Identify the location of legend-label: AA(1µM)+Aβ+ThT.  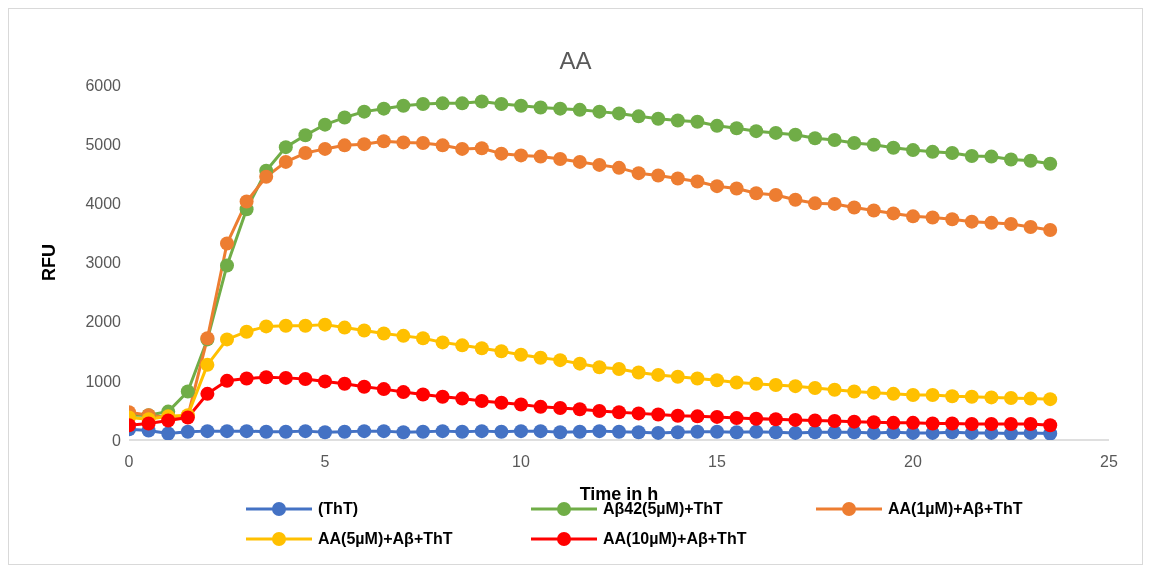
(955, 509).